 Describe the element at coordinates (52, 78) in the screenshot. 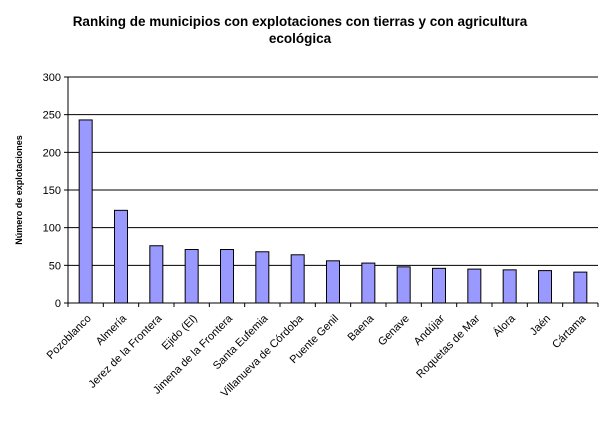

I see `y-tick-label: 300` at that location.